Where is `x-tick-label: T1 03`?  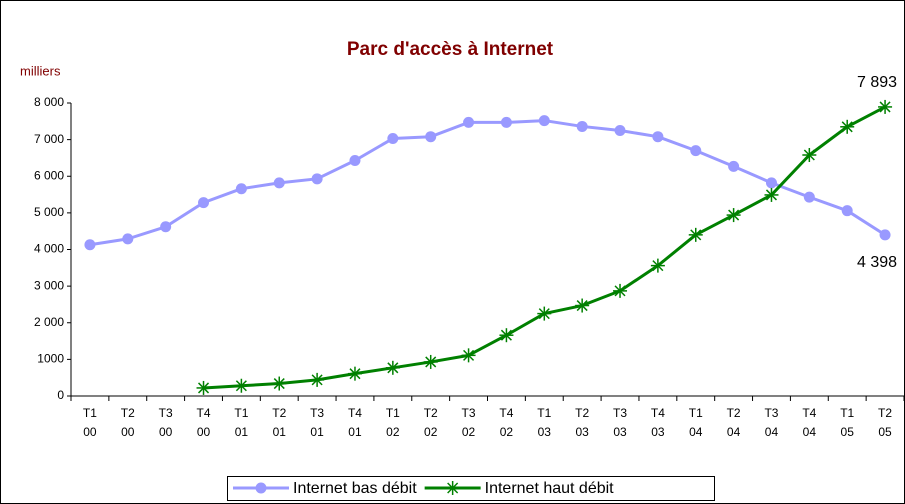
x-tick-label: T1 03 is located at coordinates (544, 422).